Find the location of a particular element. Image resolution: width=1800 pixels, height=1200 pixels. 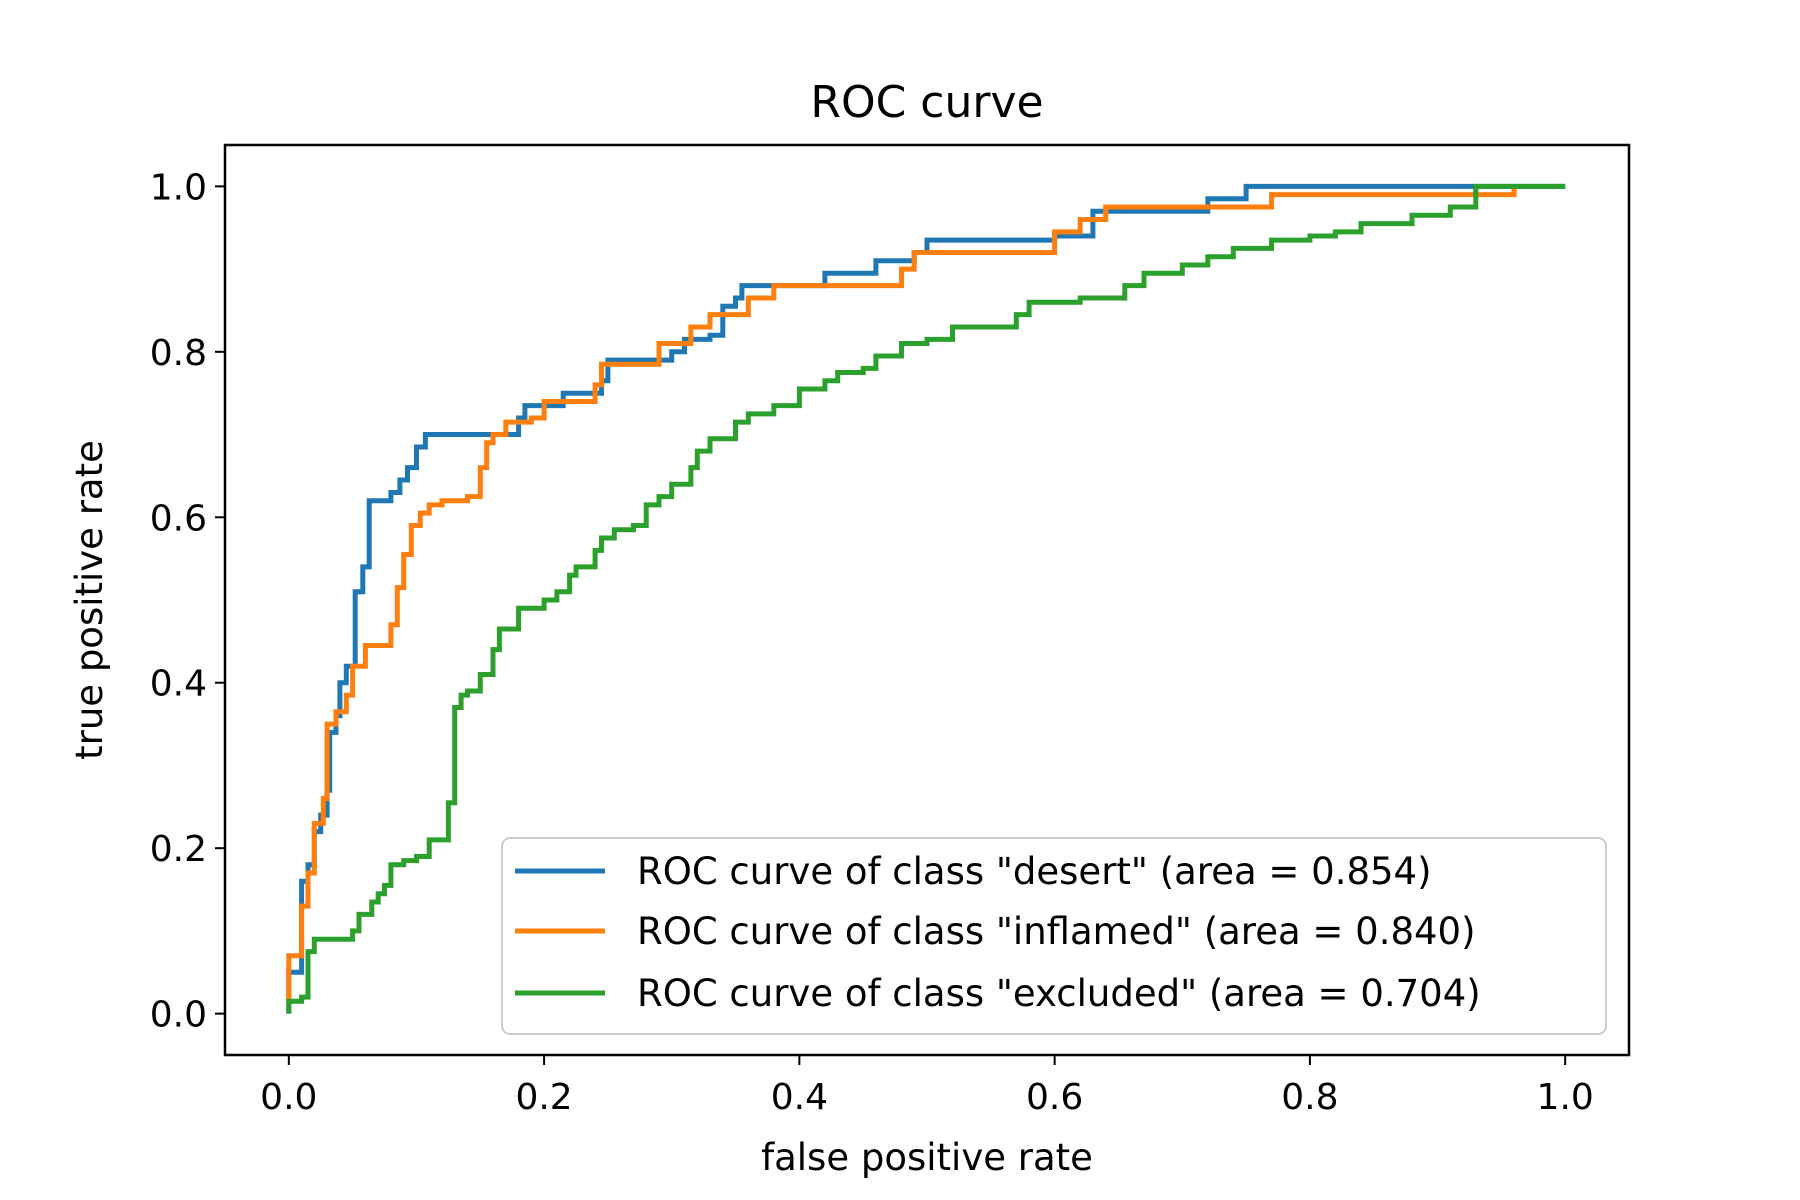

y-tick-label: 0.8 is located at coordinates (178, 353).